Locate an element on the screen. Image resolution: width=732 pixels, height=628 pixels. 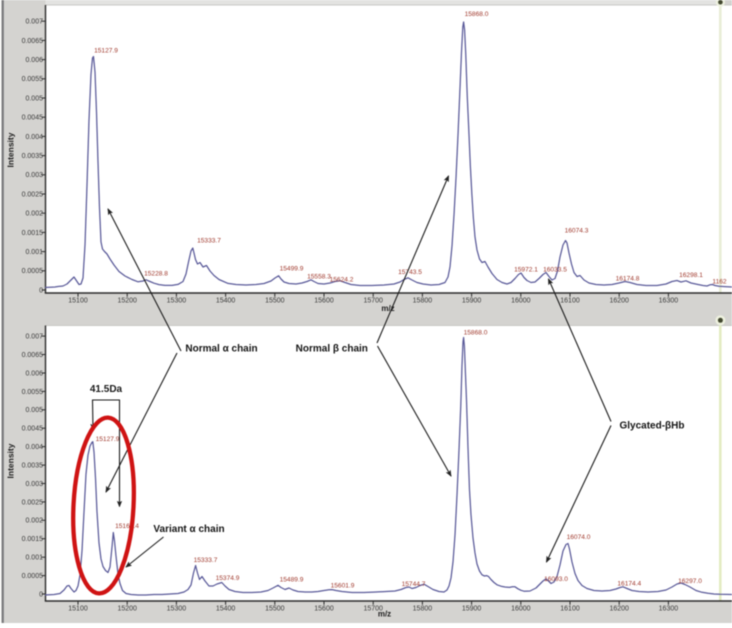
svg-text: 15700 is located at coordinates (373, 301).